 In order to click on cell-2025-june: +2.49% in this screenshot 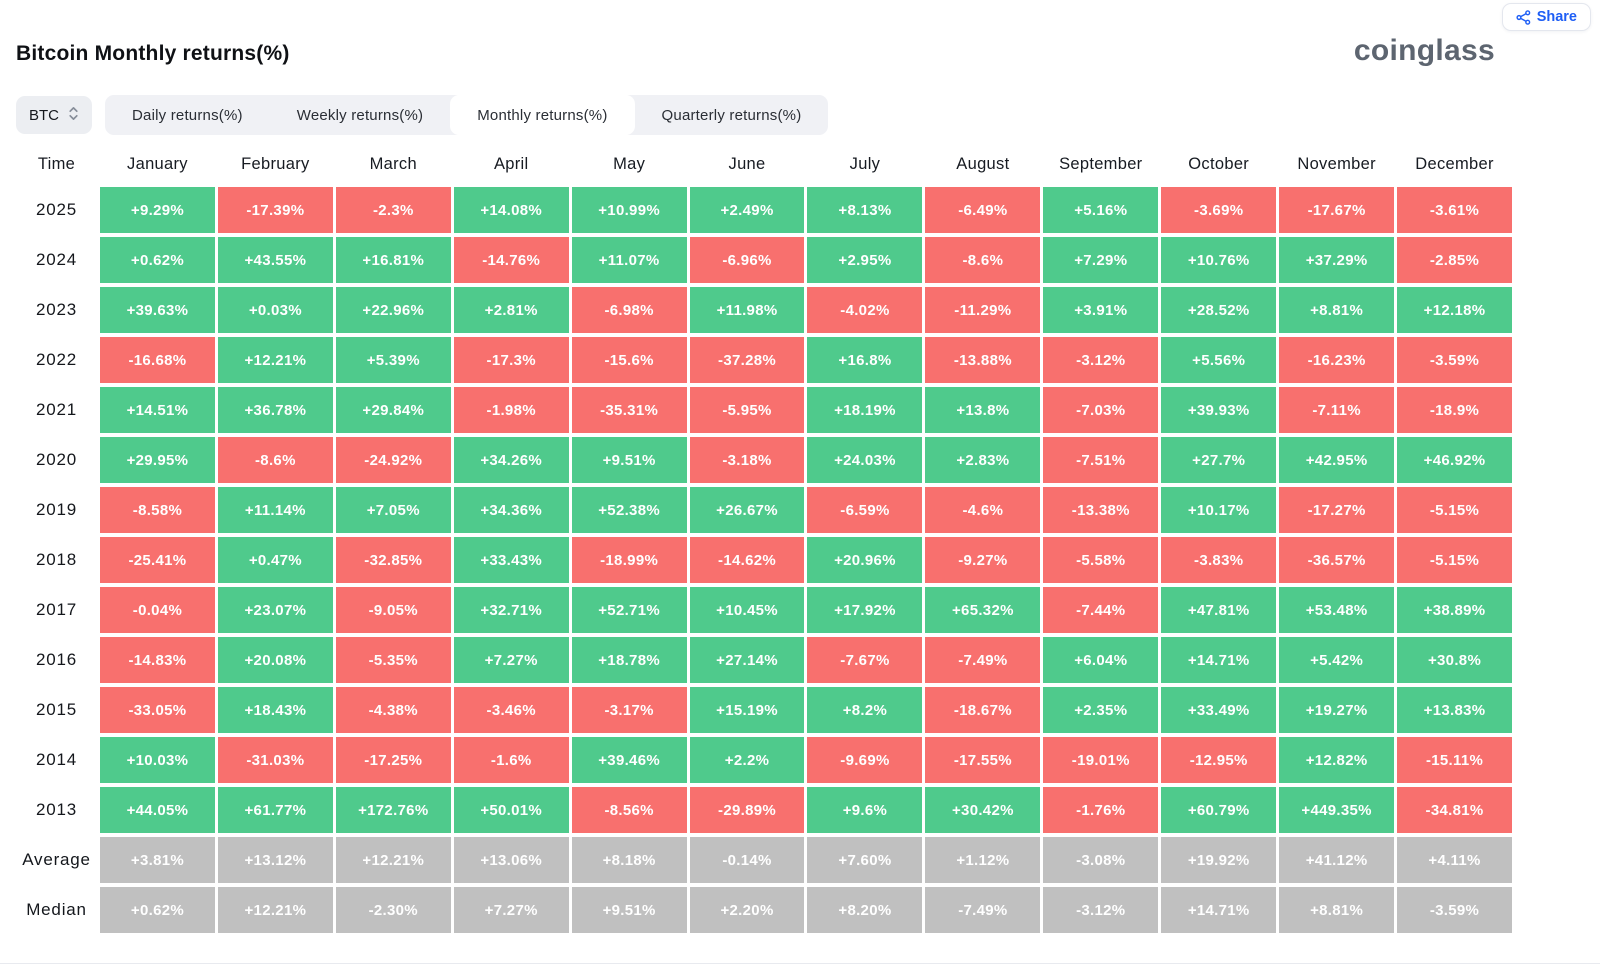, I will do `click(747, 210)`.